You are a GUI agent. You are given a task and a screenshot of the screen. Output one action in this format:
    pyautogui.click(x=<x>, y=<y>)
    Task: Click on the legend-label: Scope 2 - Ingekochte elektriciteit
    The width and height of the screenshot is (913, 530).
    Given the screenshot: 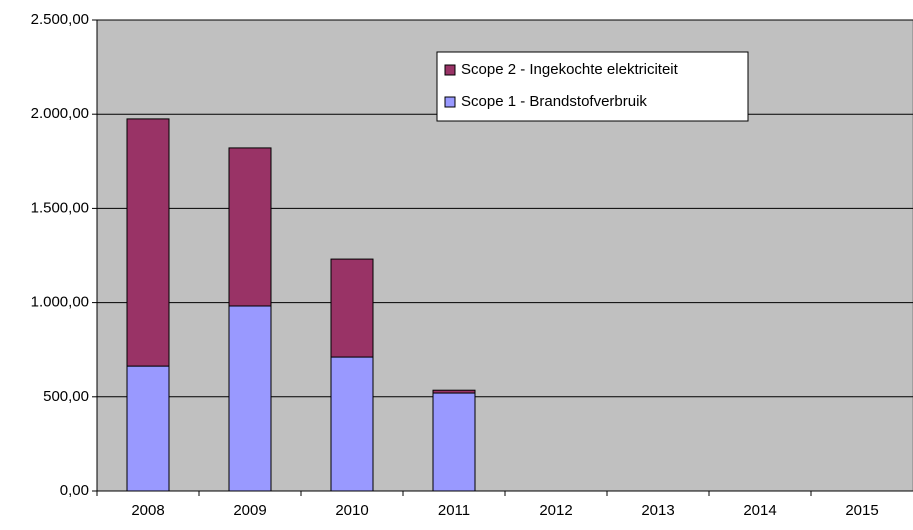 What is the action you would take?
    pyautogui.click(x=570, y=69)
    